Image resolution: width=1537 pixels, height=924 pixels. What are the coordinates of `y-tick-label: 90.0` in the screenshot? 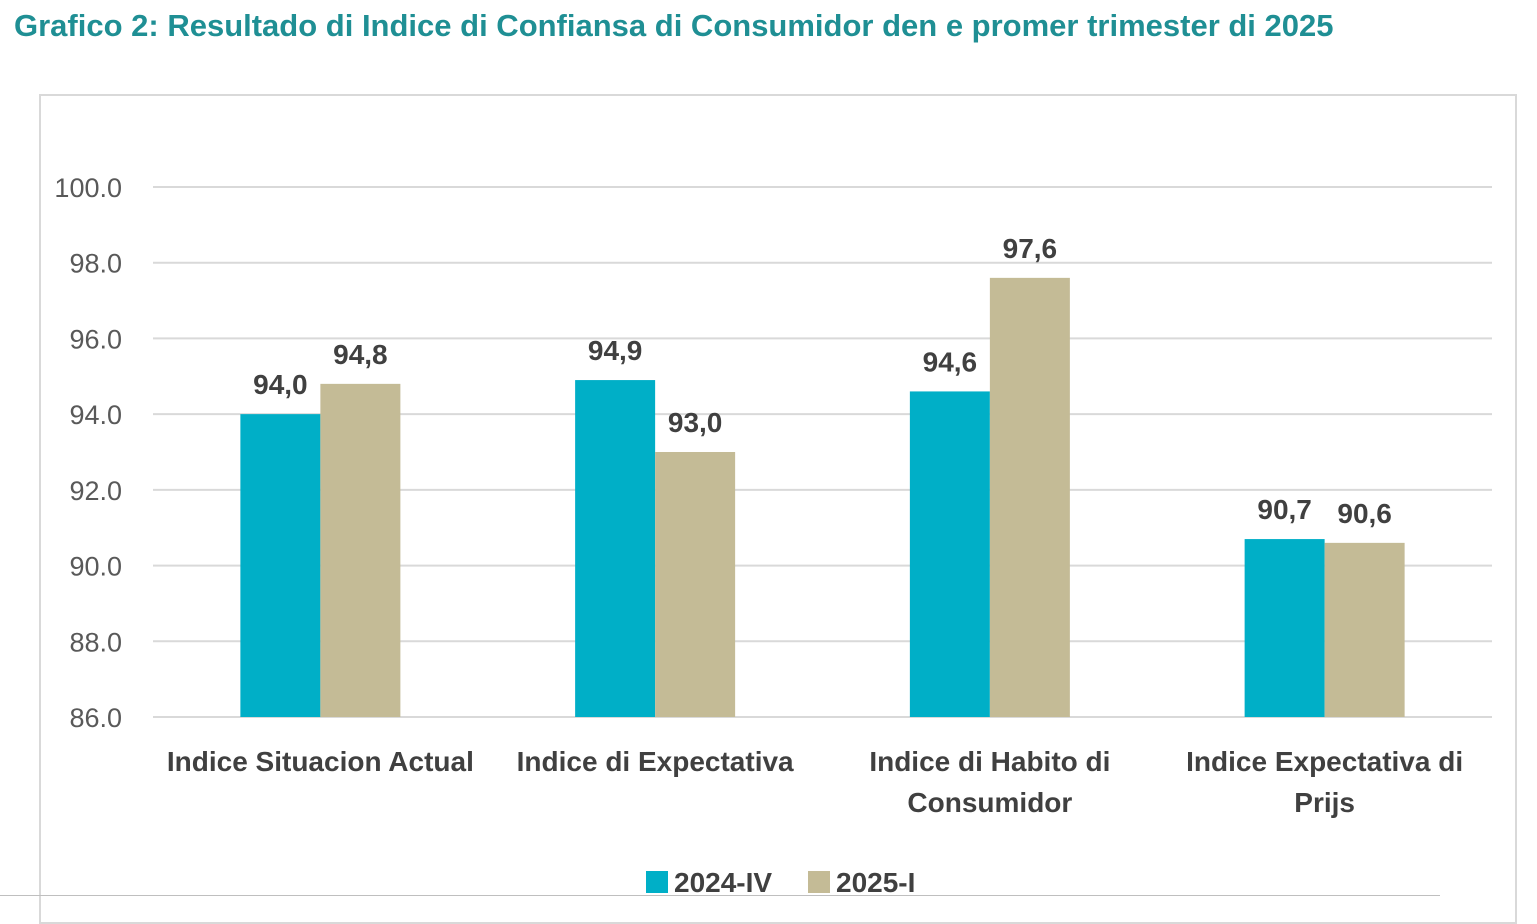 It's located at (95, 567).